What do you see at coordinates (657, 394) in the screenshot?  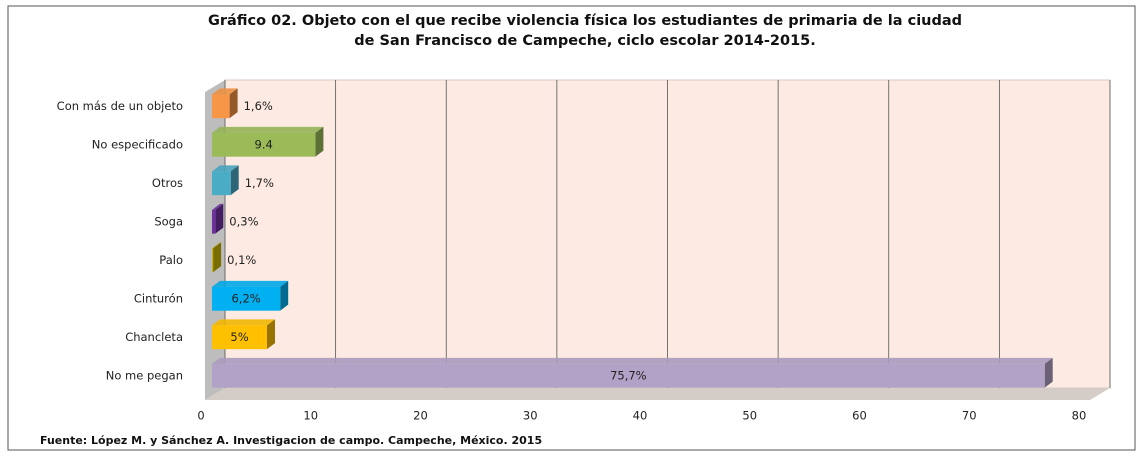 I see `floor` at bounding box center [657, 394].